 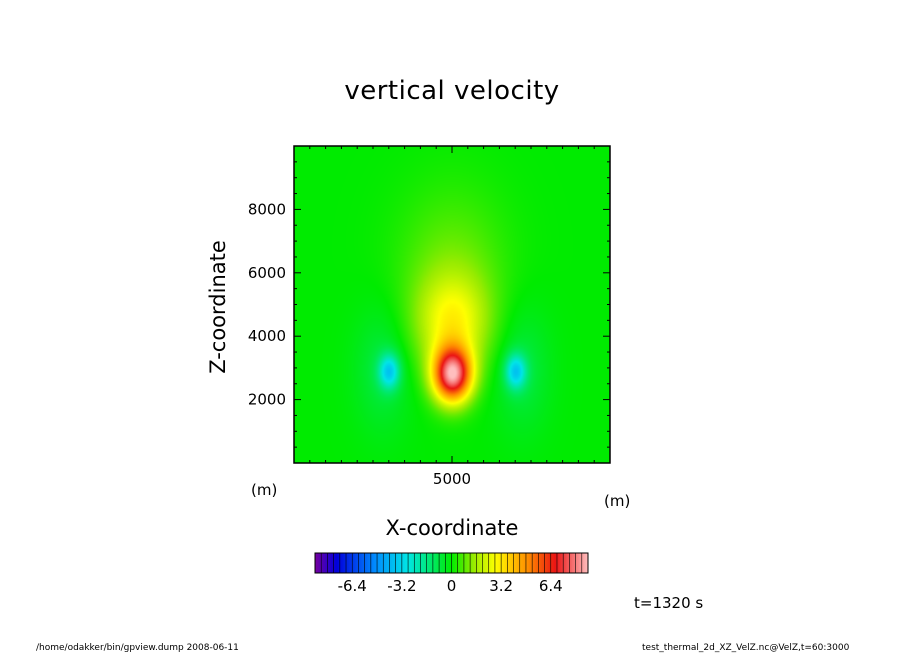 I want to click on colorbar-label: 6.4, so click(x=551, y=586).